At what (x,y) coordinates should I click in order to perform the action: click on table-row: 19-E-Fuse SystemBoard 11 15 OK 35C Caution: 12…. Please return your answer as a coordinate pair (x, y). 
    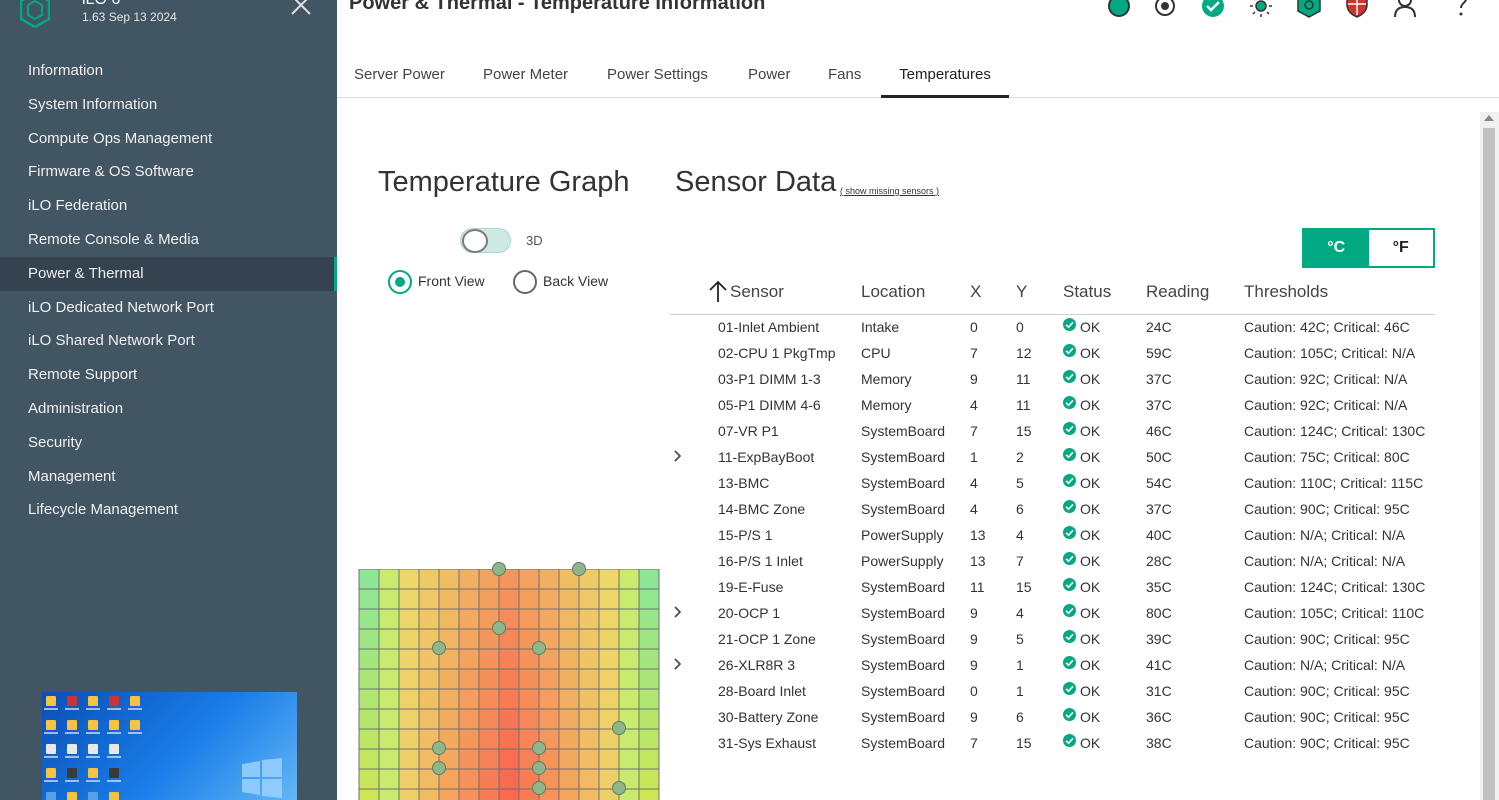
    Looking at the image, I should click on (1052, 588).